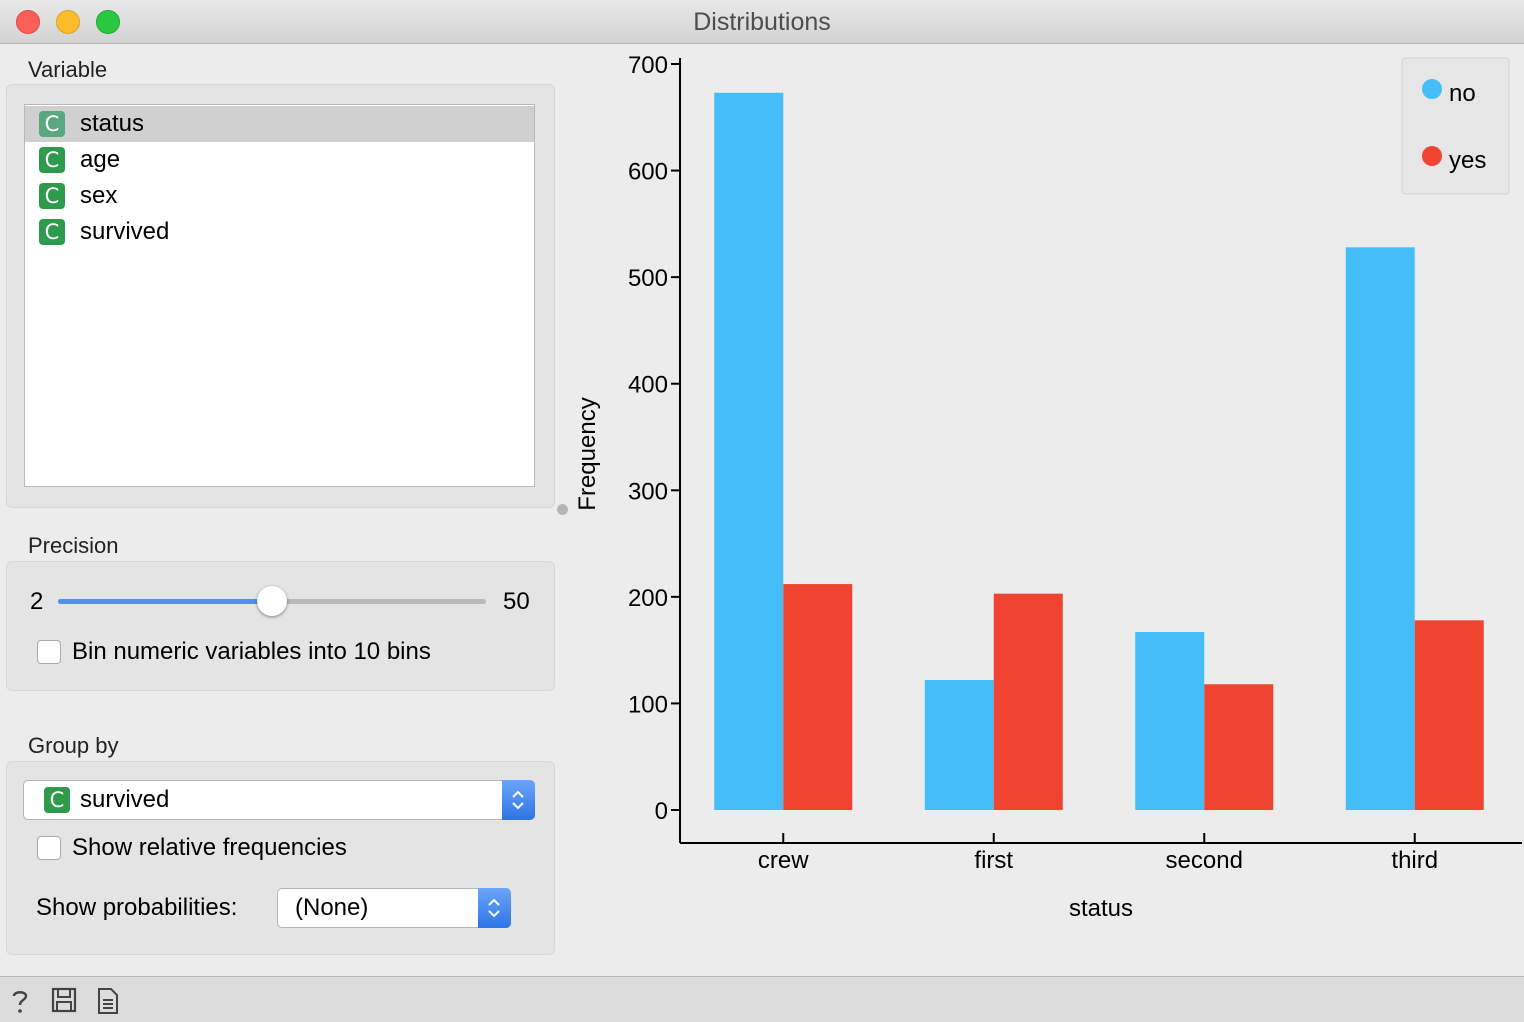 Image resolution: width=1524 pixels, height=1022 pixels. Describe the element at coordinates (125, 231) in the screenshot. I see `variable-name: survived` at that location.